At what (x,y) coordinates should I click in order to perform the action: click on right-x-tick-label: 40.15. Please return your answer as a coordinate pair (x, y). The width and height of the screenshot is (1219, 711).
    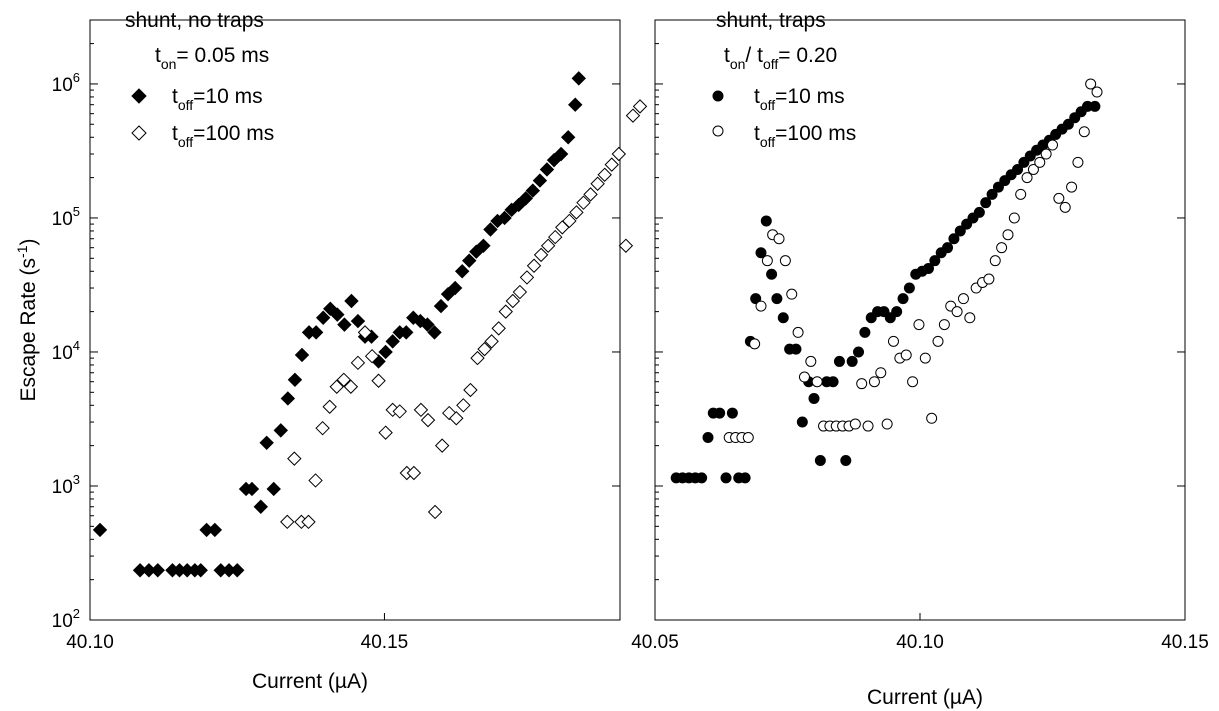
    Looking at the image, I should click on (1185, 642).